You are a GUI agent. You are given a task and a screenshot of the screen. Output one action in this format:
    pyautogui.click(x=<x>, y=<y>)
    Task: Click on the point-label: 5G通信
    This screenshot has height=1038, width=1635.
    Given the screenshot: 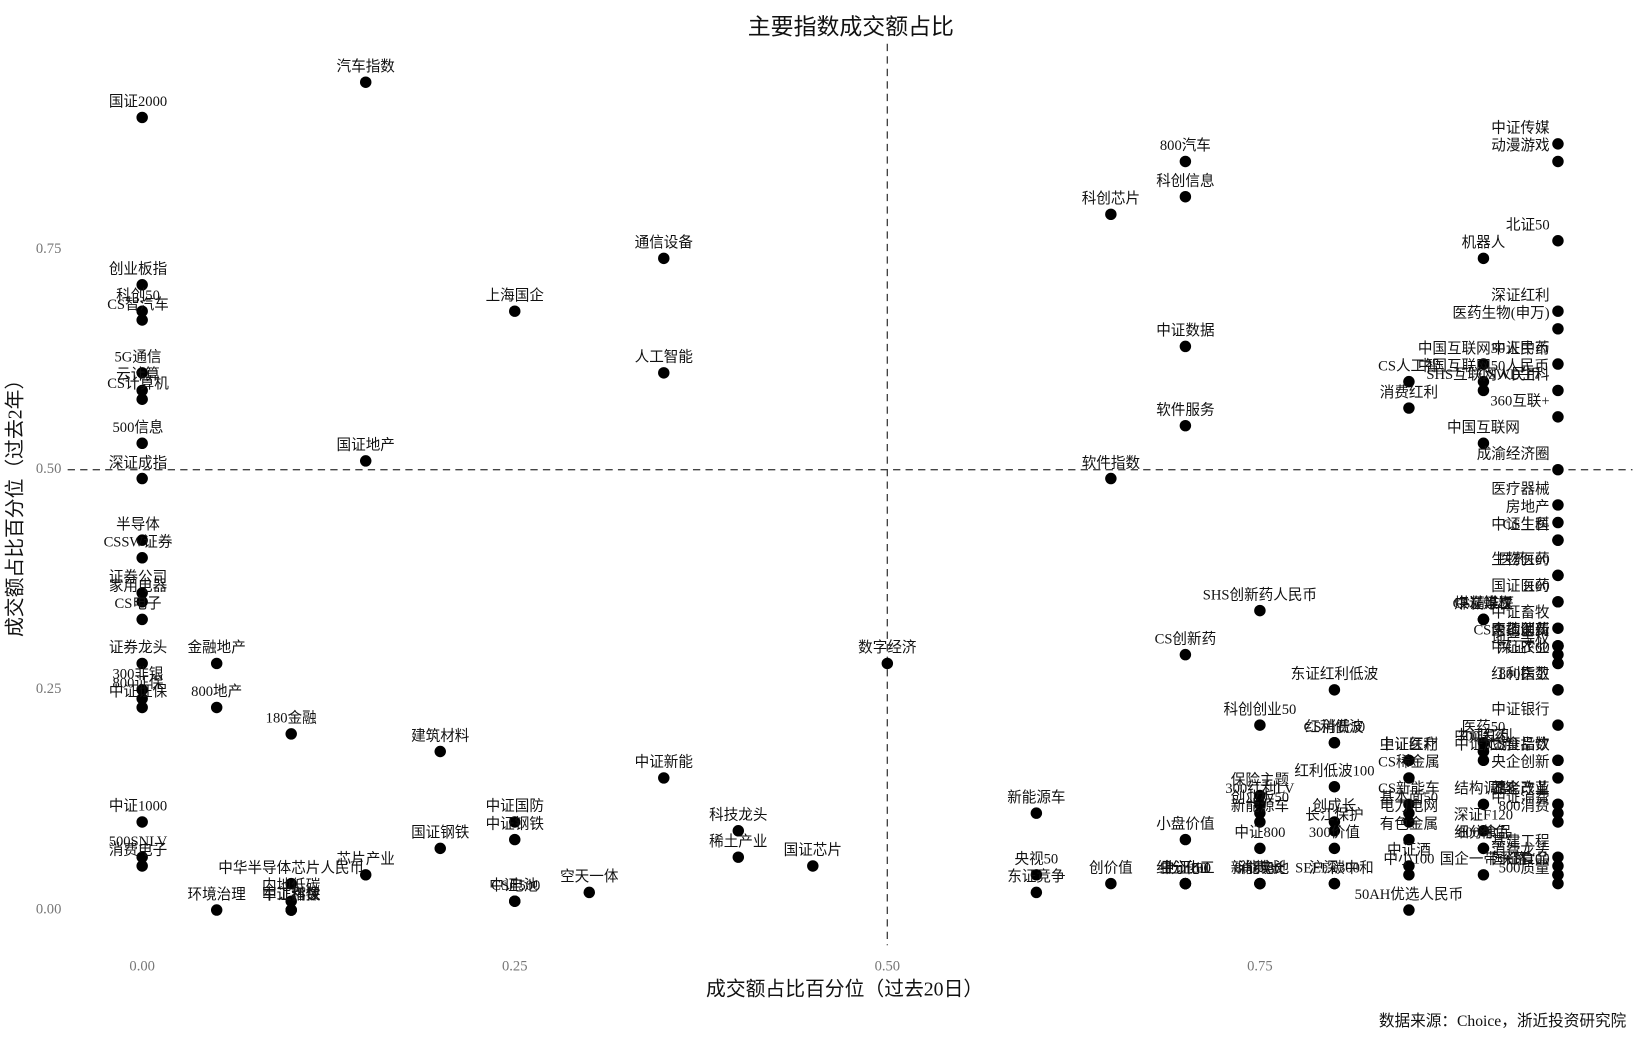 What is the action you would take?
    pyautogui.click(x=138, y=357)
    